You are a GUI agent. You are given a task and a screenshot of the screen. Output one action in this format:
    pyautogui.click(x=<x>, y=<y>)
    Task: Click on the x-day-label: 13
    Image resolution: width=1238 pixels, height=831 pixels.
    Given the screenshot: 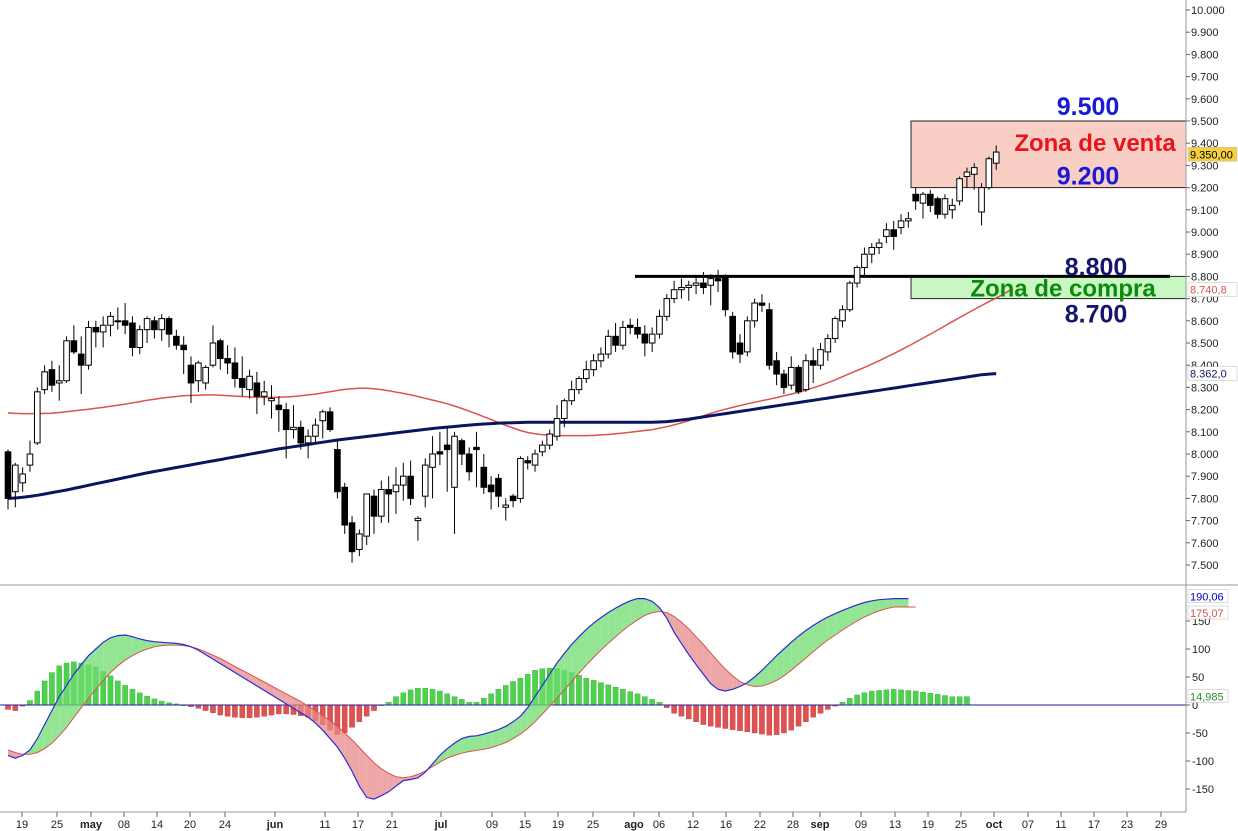 What is the action you would take?
    pyautogui.click(x=895, y=825)
    